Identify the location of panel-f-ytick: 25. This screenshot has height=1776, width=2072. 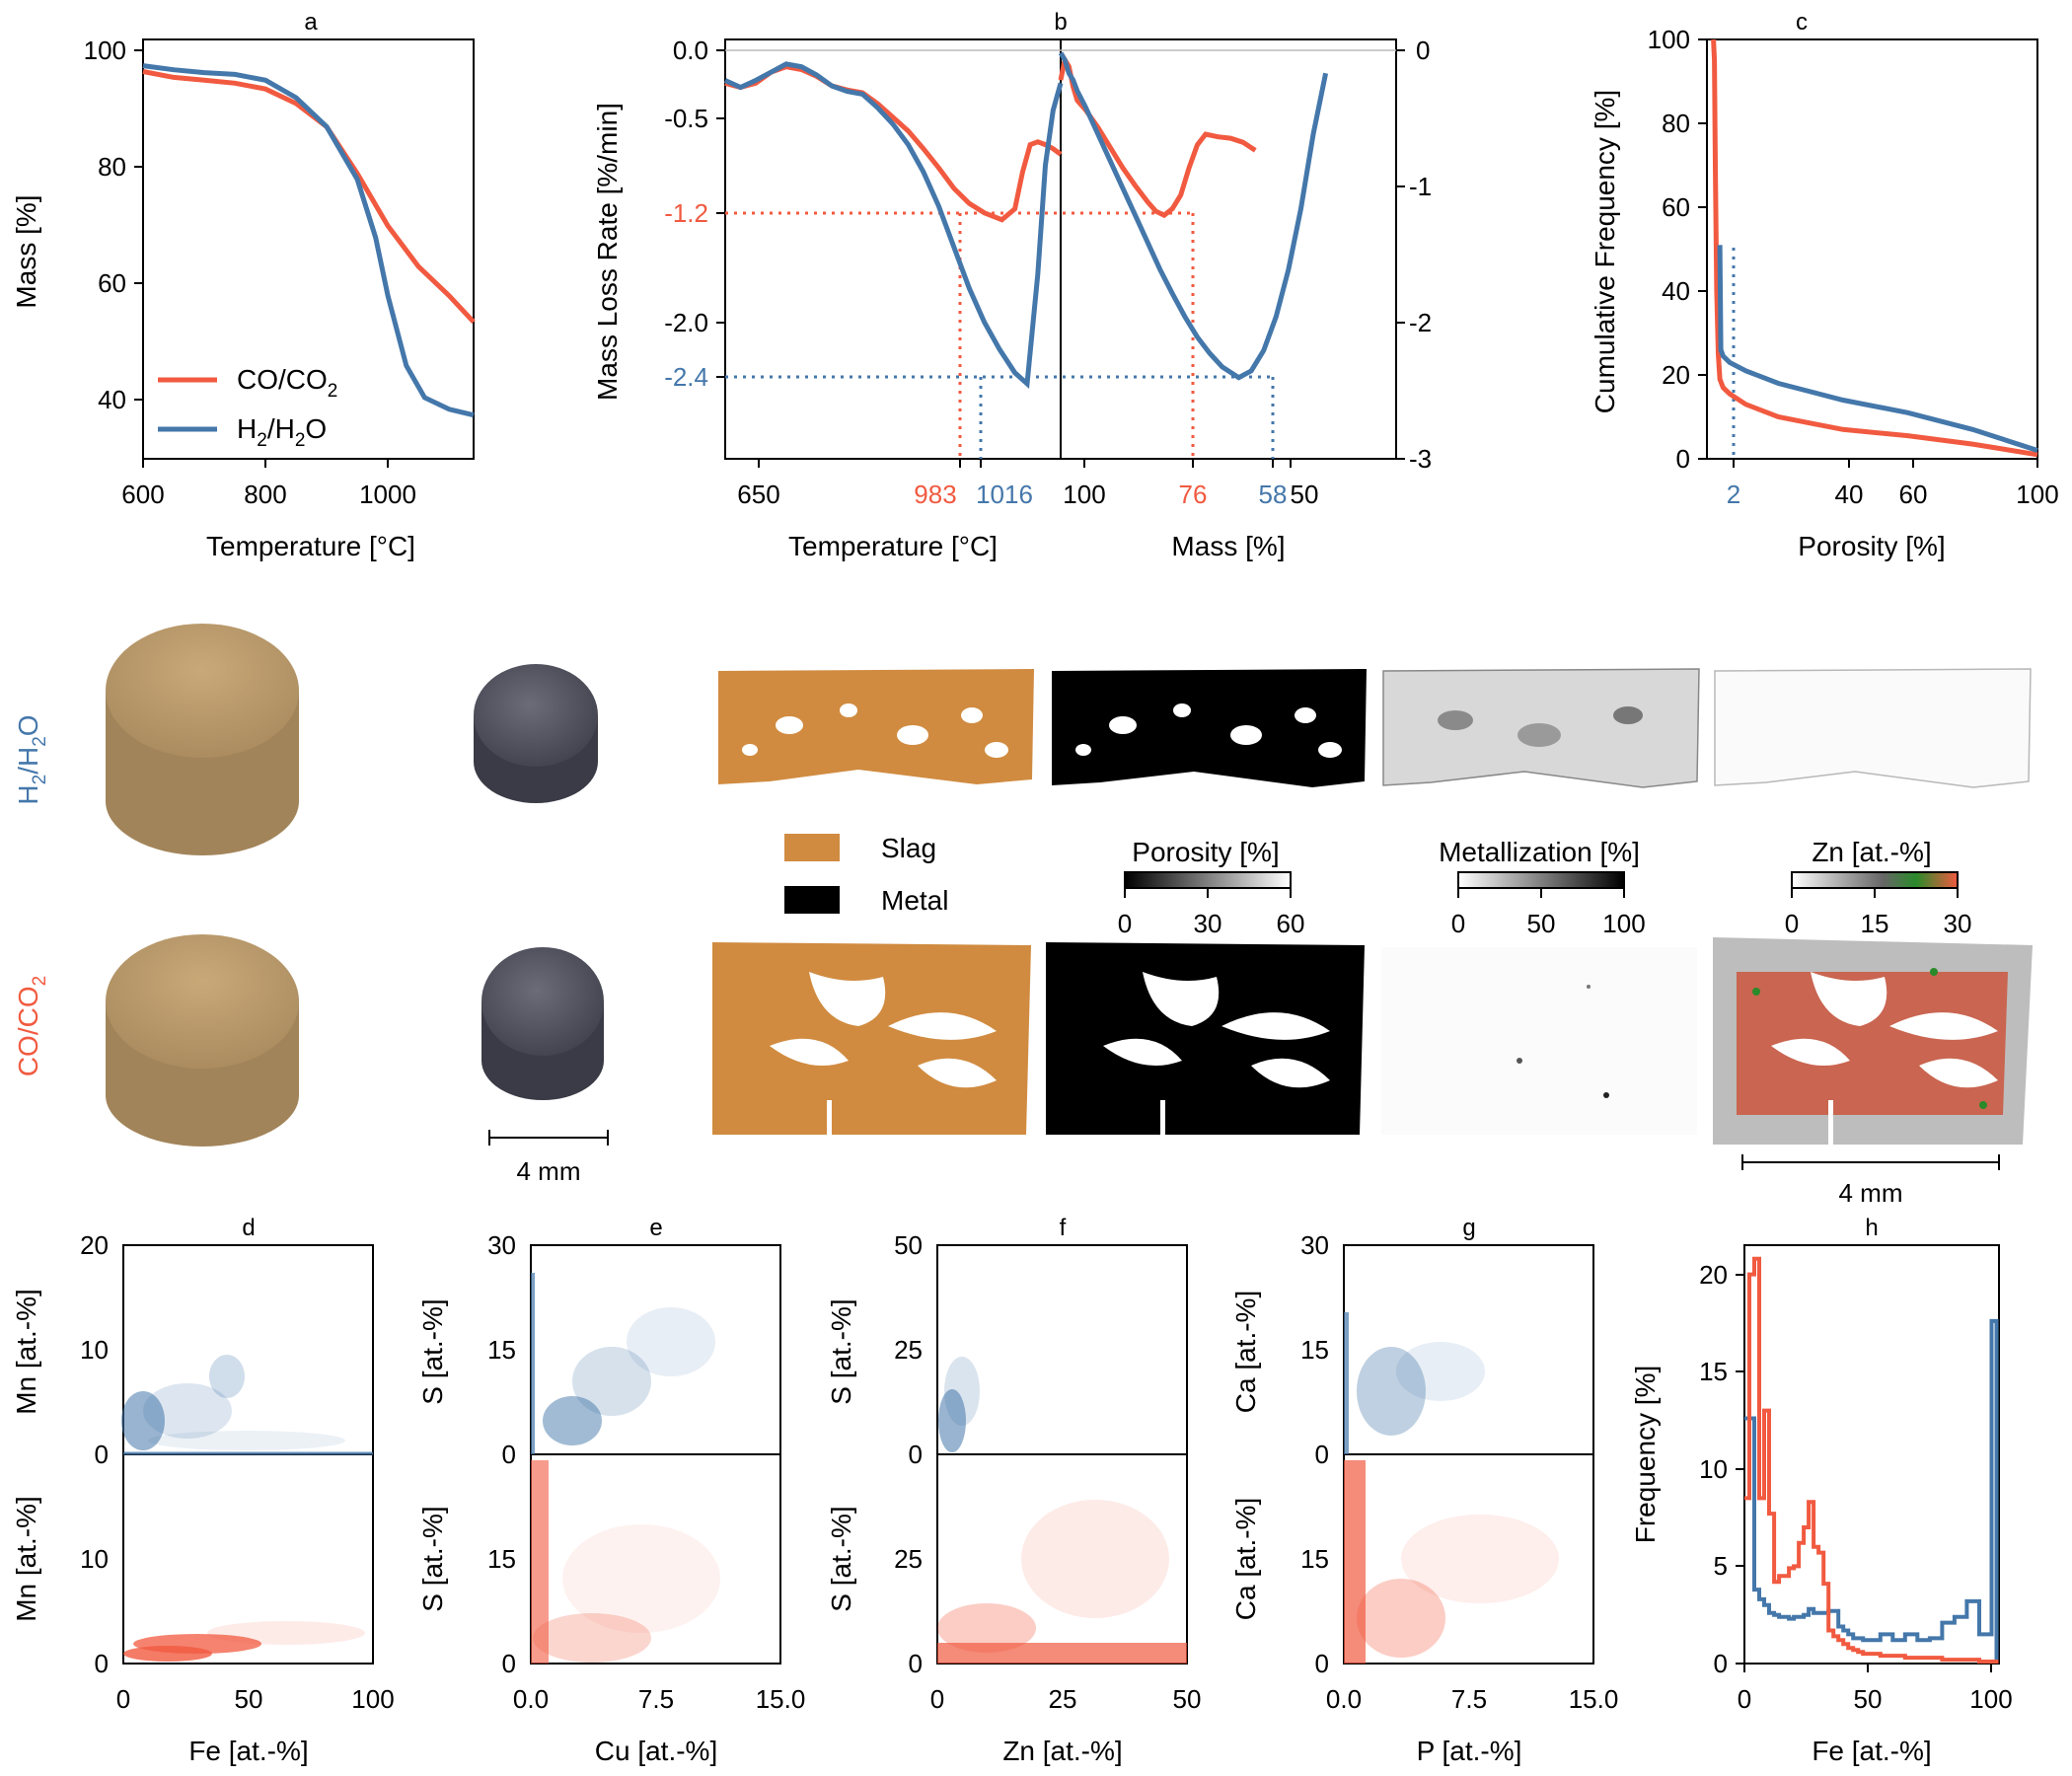
(909, 1559).